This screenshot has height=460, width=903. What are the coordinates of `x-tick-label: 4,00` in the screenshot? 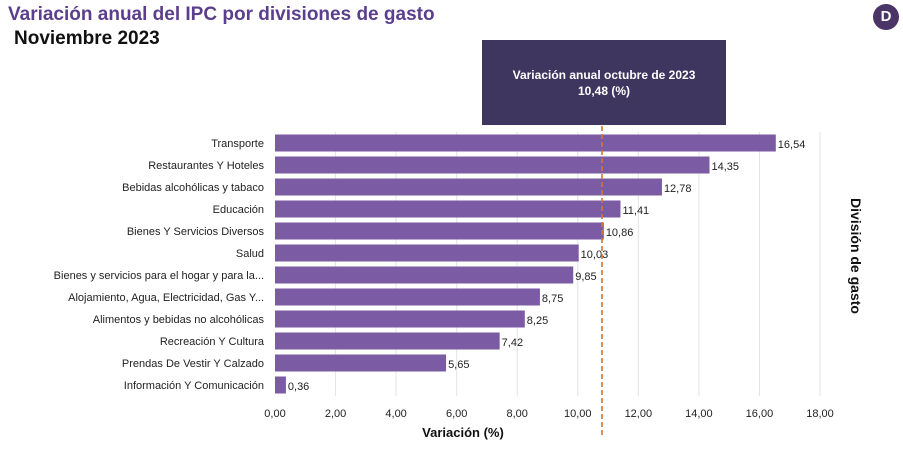 It's located at (395, 414).